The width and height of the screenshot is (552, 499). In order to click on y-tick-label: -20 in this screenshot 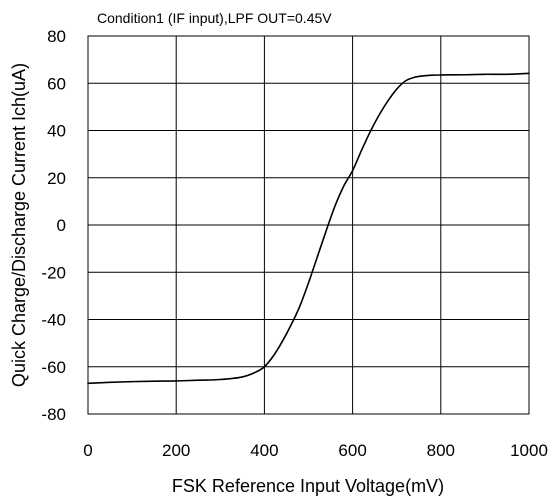, I will do `click(53, 272)`.